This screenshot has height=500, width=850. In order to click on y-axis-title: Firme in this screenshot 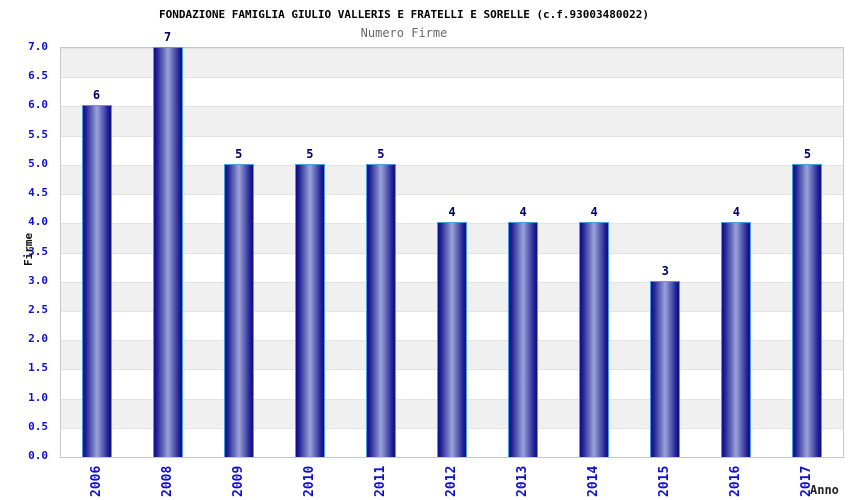, I will do `click(28, 249)`.